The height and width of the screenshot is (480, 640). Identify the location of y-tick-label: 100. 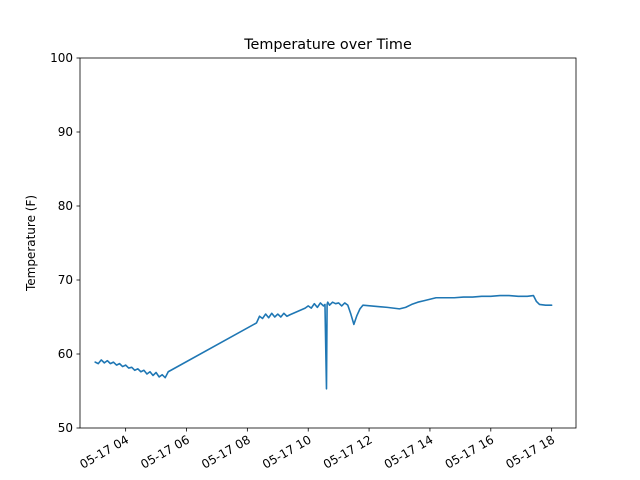
(61, 58).